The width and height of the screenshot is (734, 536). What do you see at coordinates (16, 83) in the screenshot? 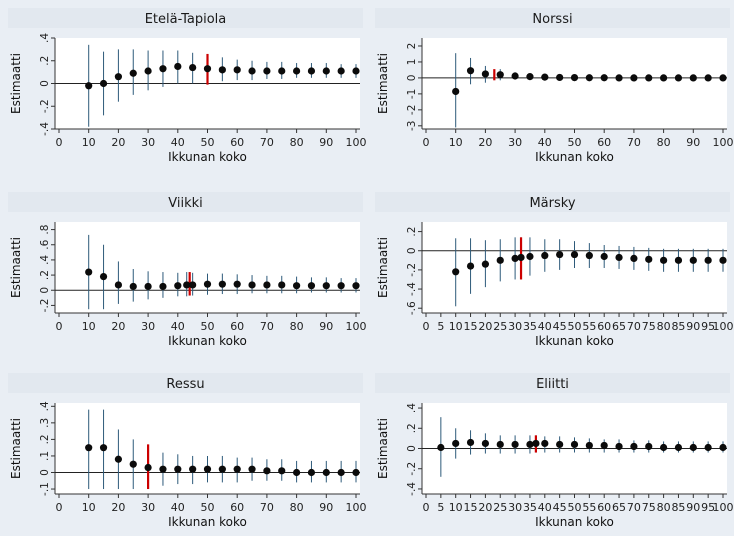
I see `y-axis-label: Estimaatti` at bounding box center [16, 83].